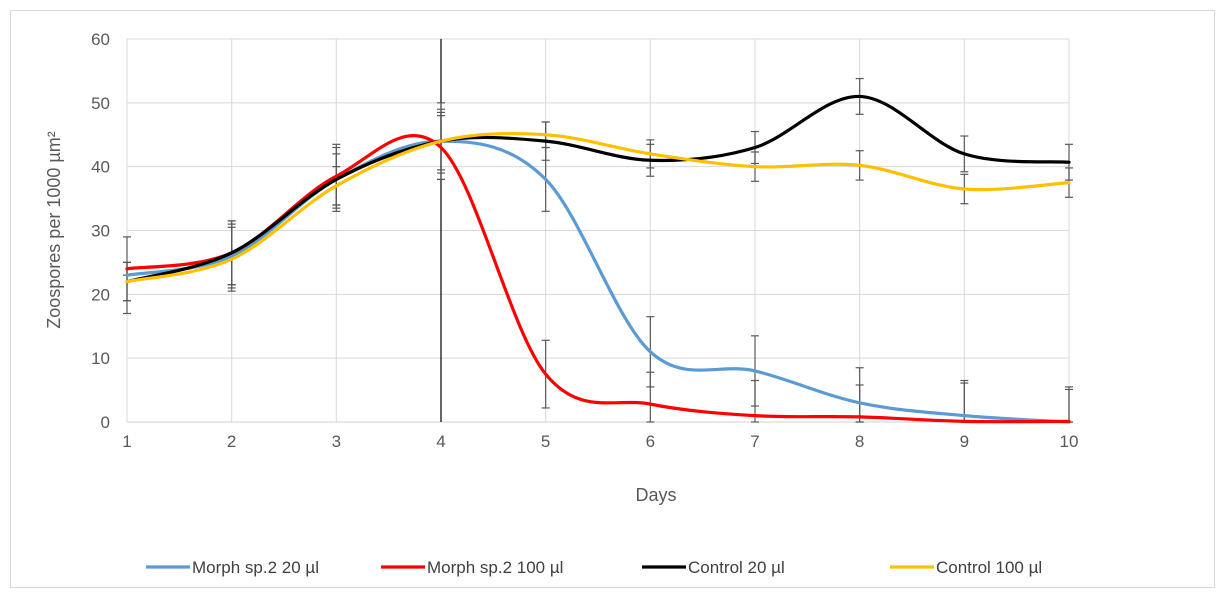  What do you see at coordinates (54, 229) in the screenshot?
I see `y-axis-label: Zoospores per 1000 µm²` at bounding box center [54, 229].